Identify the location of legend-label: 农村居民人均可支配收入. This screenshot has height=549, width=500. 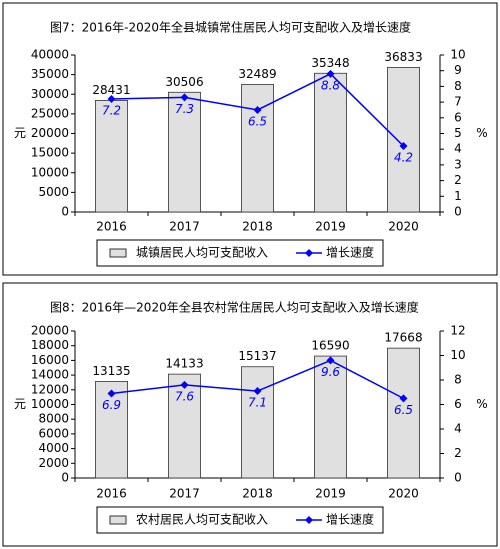
(202, 520).